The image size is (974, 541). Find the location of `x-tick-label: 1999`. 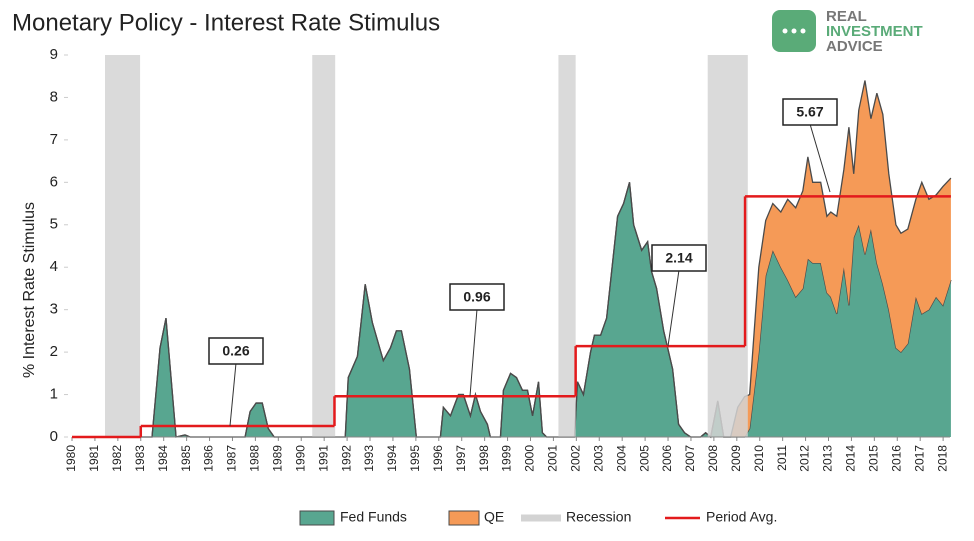

x-tick-label: 1999 is located at coordinates (507, 458).